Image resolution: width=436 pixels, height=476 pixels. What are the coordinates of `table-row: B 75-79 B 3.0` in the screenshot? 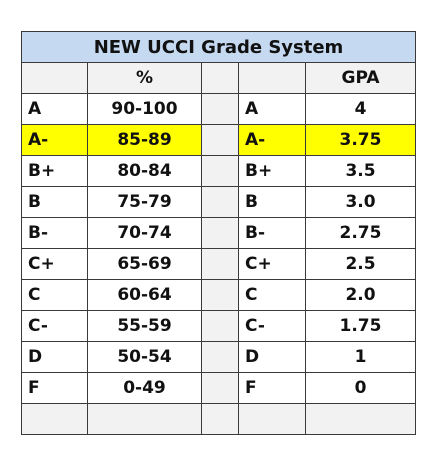 It's located at (218, 202).